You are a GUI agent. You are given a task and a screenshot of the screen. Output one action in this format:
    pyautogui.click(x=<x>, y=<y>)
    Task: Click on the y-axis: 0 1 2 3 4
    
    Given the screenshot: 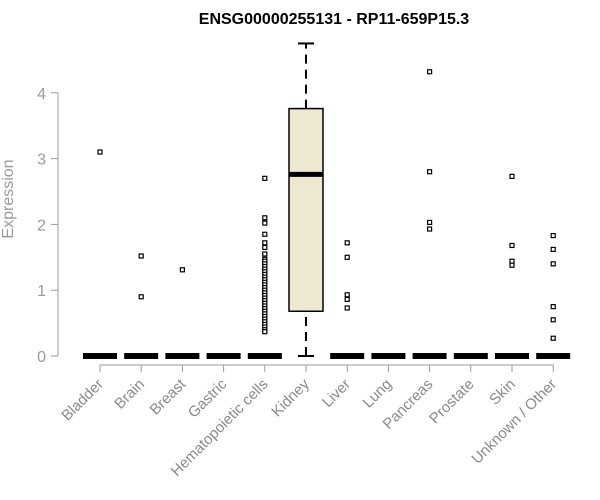 What is the action you would take?
    pyautogui.click(x=48, y=226)
    